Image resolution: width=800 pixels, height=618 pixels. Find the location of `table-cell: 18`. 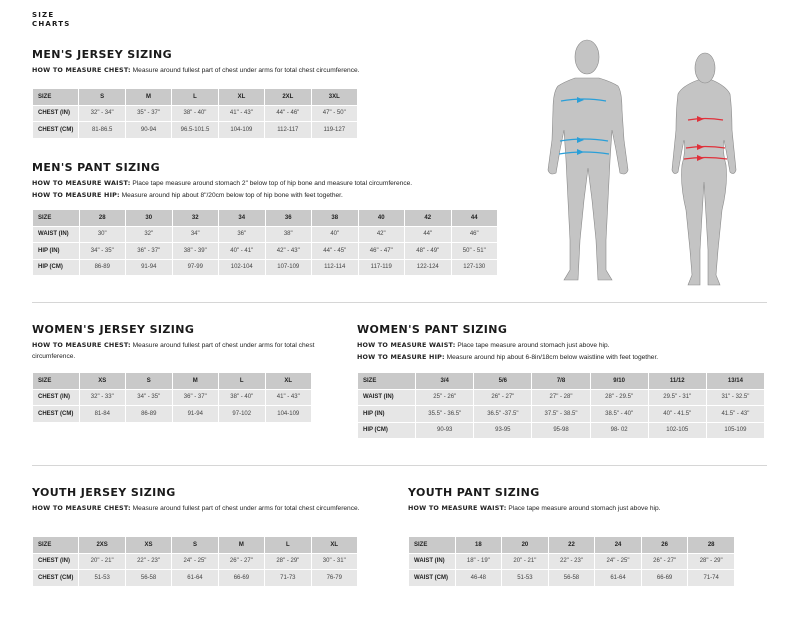

table-cell: 18 is located at coordinates (478, 545).